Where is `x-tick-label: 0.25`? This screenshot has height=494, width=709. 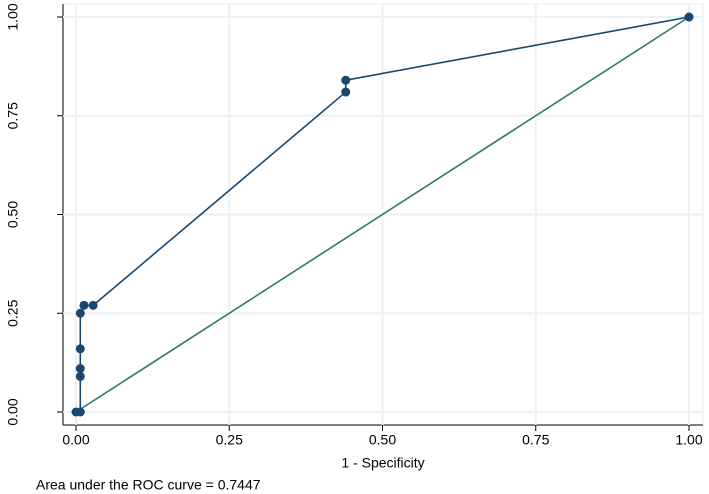
x-tick-label: 0.25 is located at coordinates (229, 440).